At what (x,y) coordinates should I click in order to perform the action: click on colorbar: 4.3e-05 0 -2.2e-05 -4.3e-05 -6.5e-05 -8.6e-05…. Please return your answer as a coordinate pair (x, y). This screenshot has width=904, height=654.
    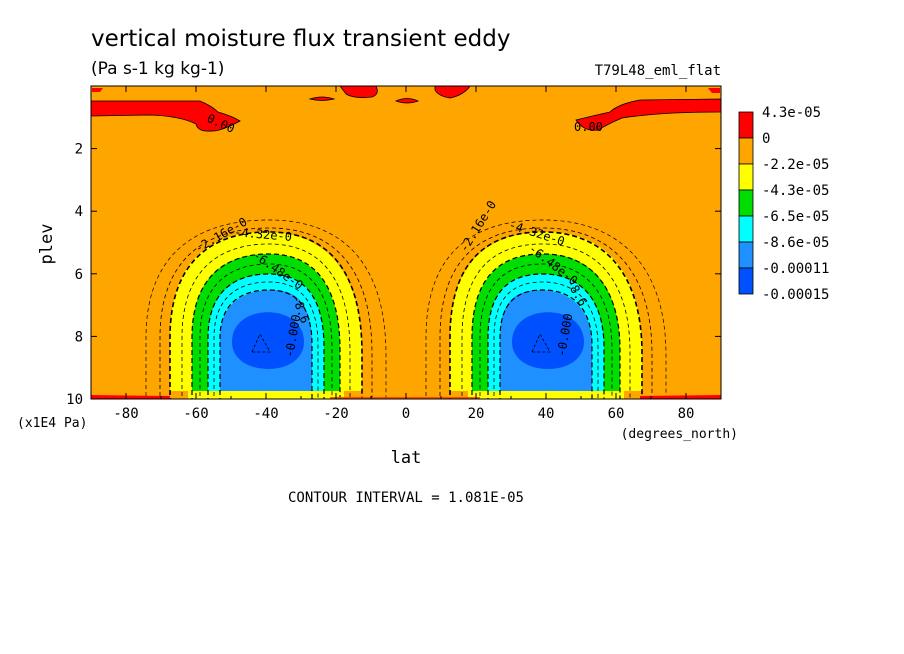
    Looking at the image, I should click on (783, 204).